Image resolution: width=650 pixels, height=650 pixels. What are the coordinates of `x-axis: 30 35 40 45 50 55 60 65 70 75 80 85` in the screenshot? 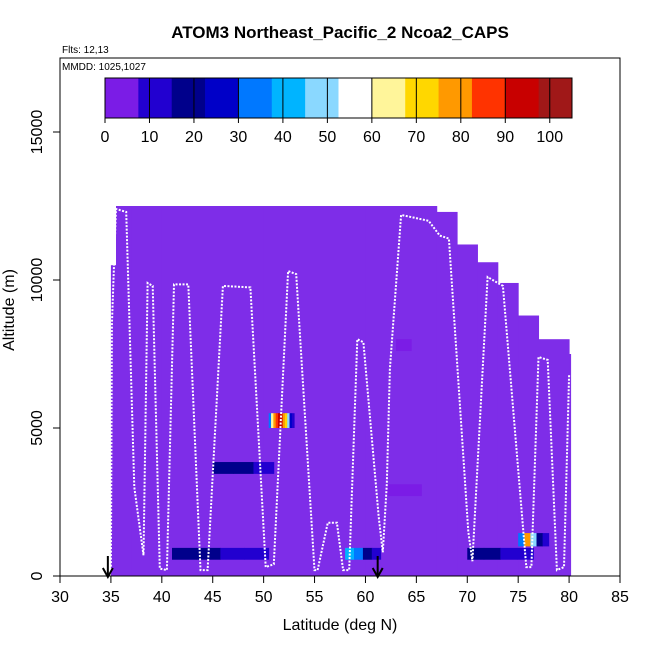 It's located at (340, 591).